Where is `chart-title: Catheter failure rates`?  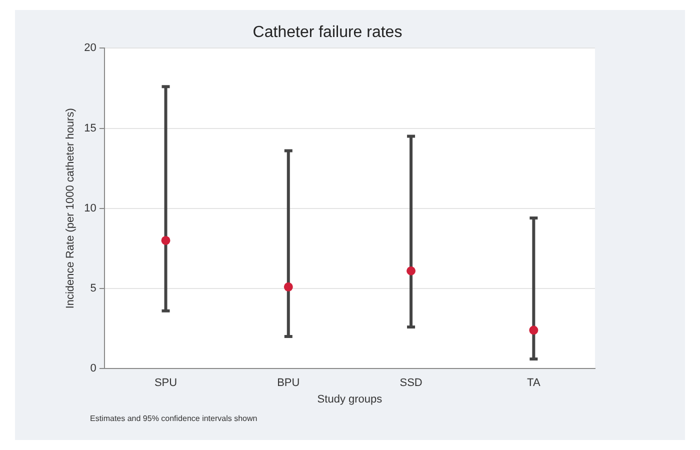 chart-title: Catheter failure rates is located at coordinates (327, 33).